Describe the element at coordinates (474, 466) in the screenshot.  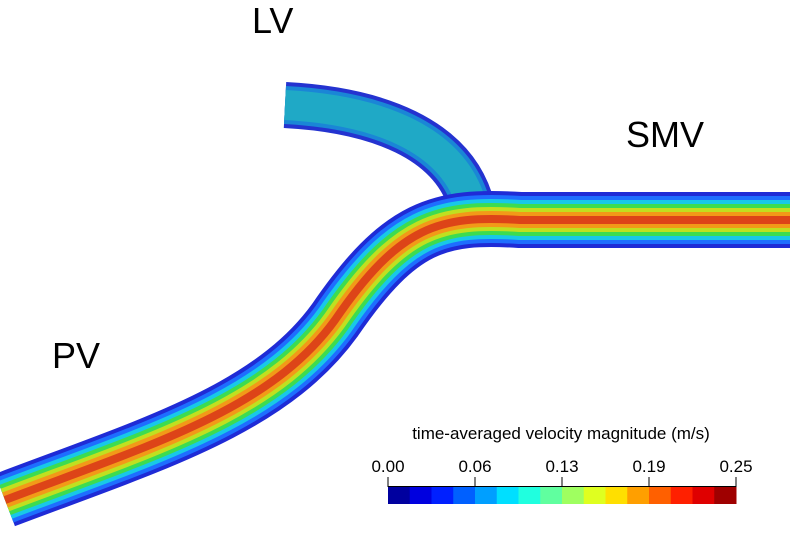
I see `tick-label: 0.06` at that location.